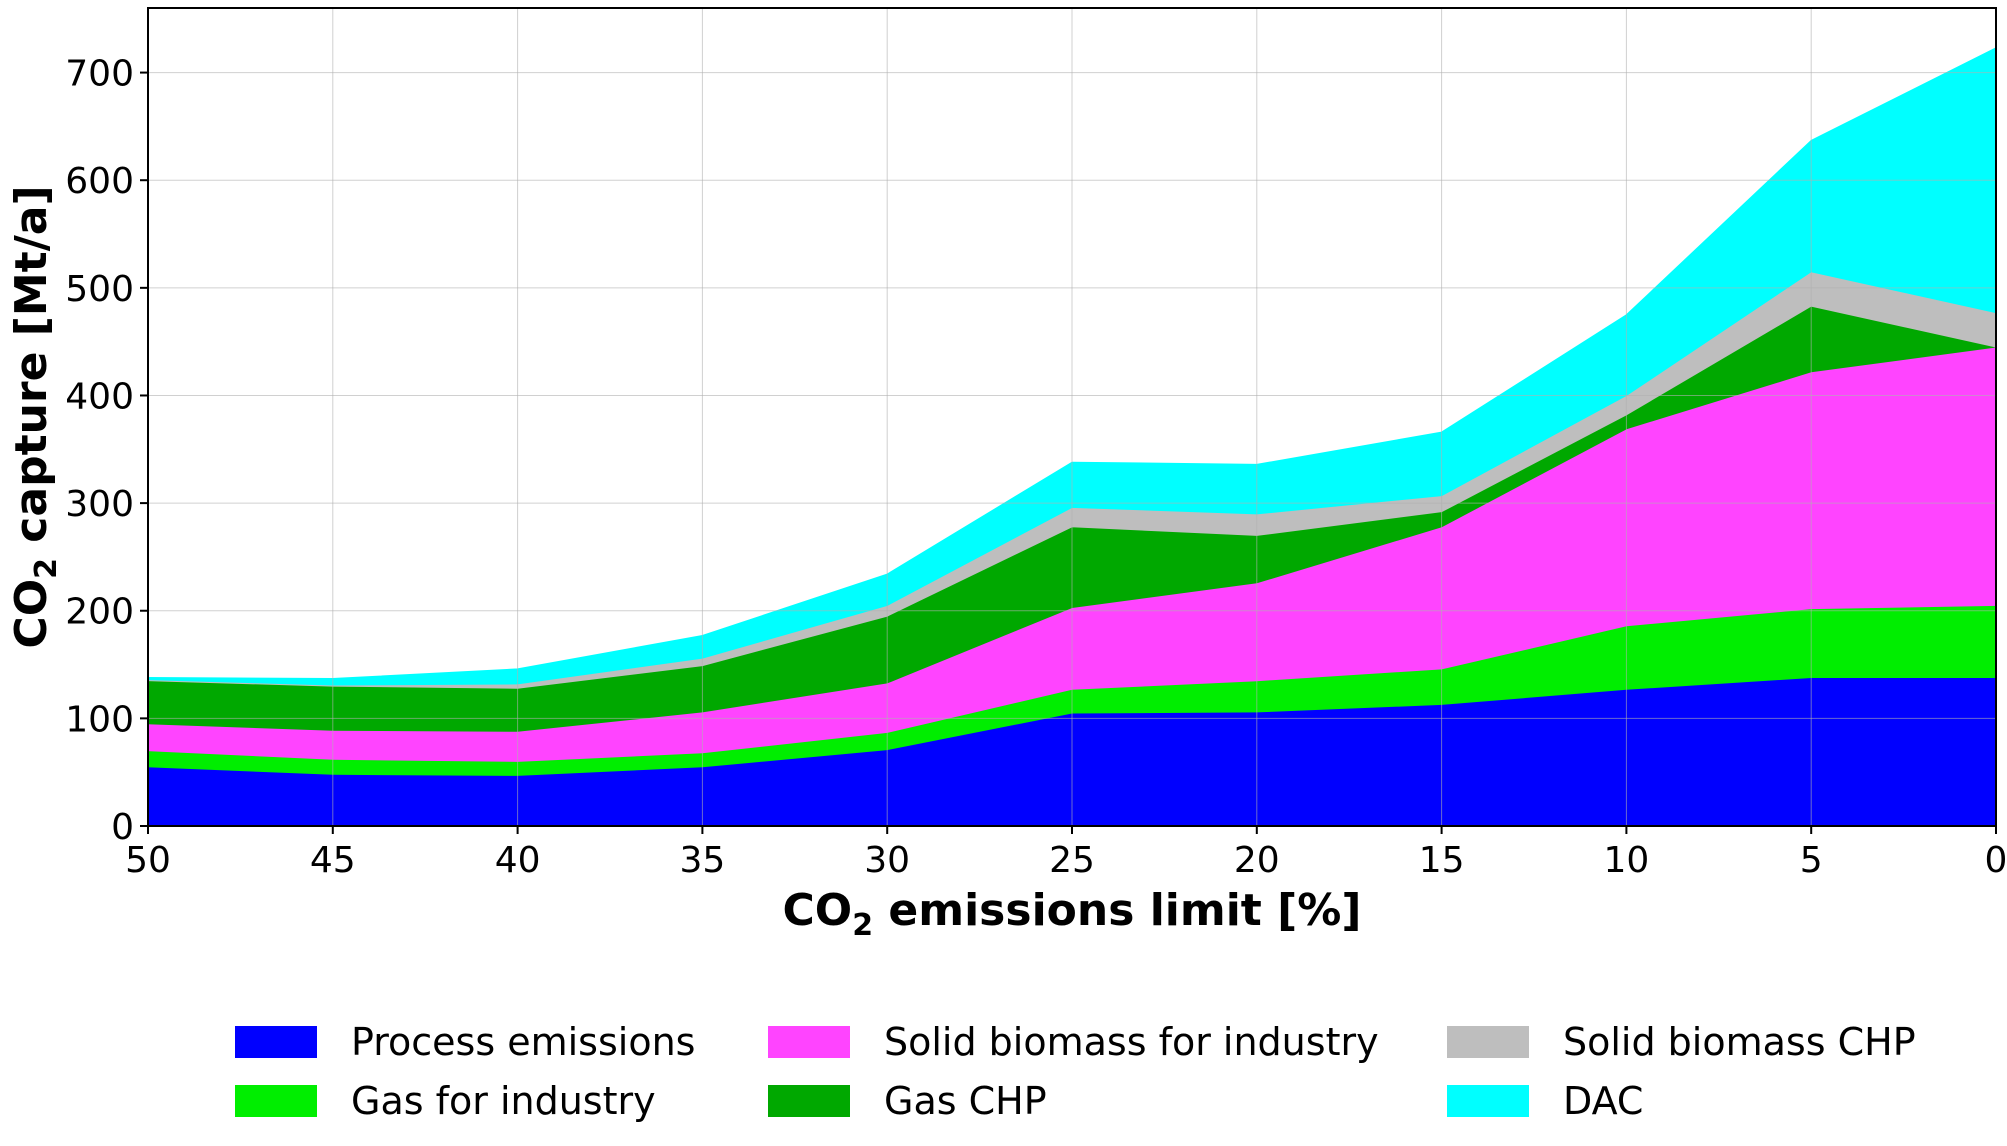 This screenshot has width=2007, height=1146. Describe the element at coordinates (1996, 860) in the screenshot. I see `x-tick-label: 0` at that location.